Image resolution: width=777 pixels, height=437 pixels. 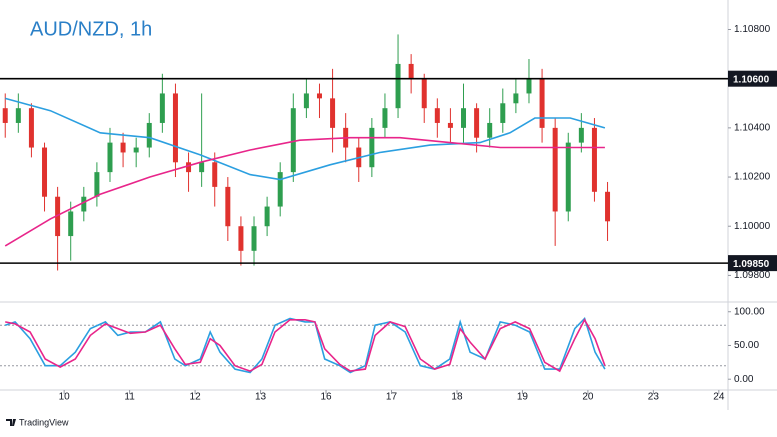 I want to click on y-tick-label: 50.00, so click(x=746, y=345).